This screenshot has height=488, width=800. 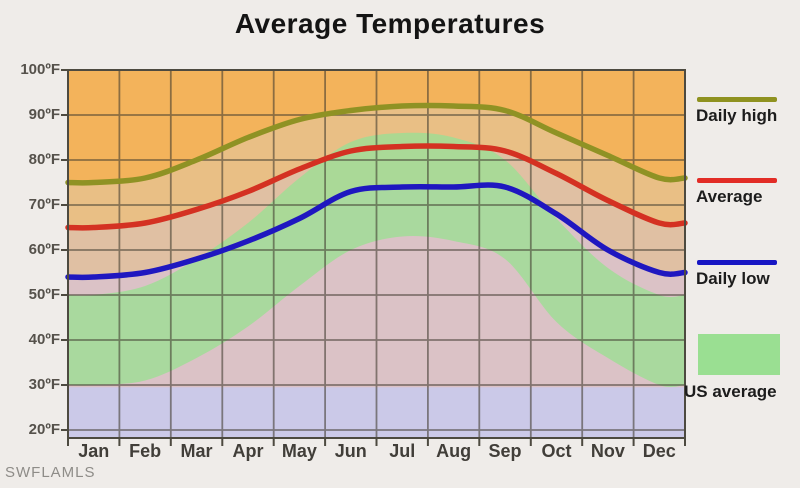 What do you see at coordinates (454, 451) in the screenshot?
I see `x-tick-label-aug: Aug` at bounding box center [454, 451].